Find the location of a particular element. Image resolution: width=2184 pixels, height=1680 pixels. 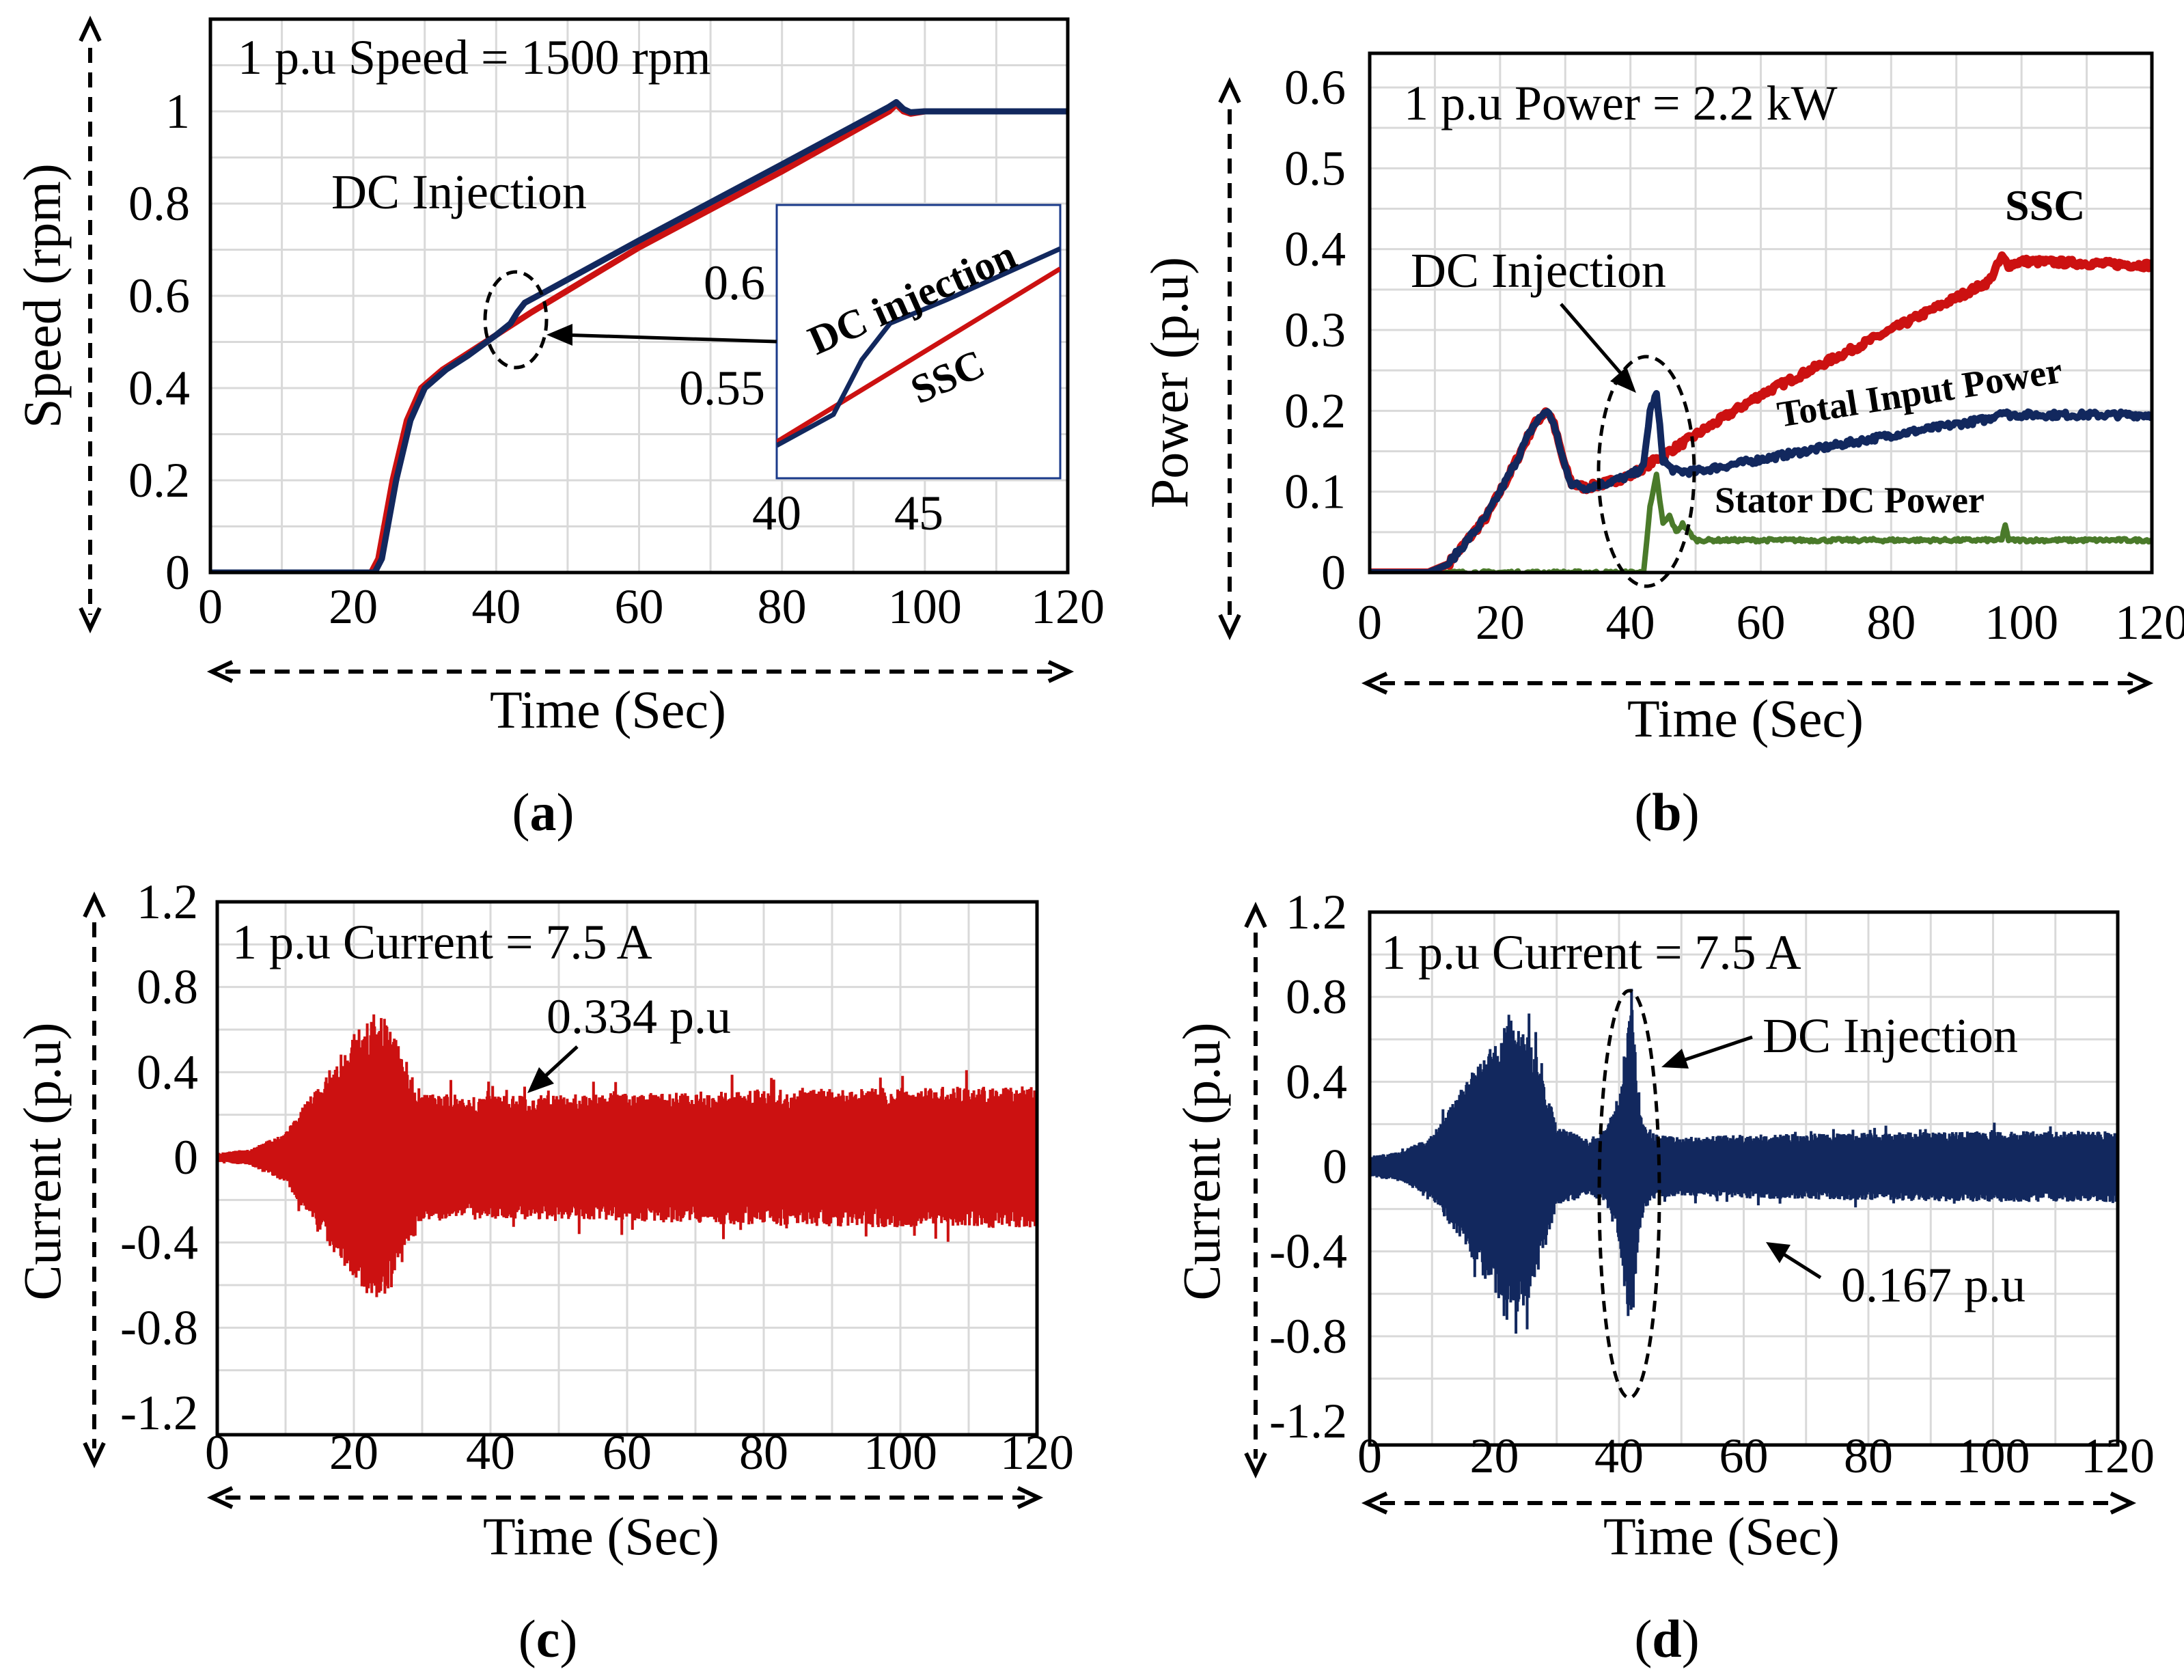

panel-d-ytick-label: 1.2 is located at coordinates (1316, 912).